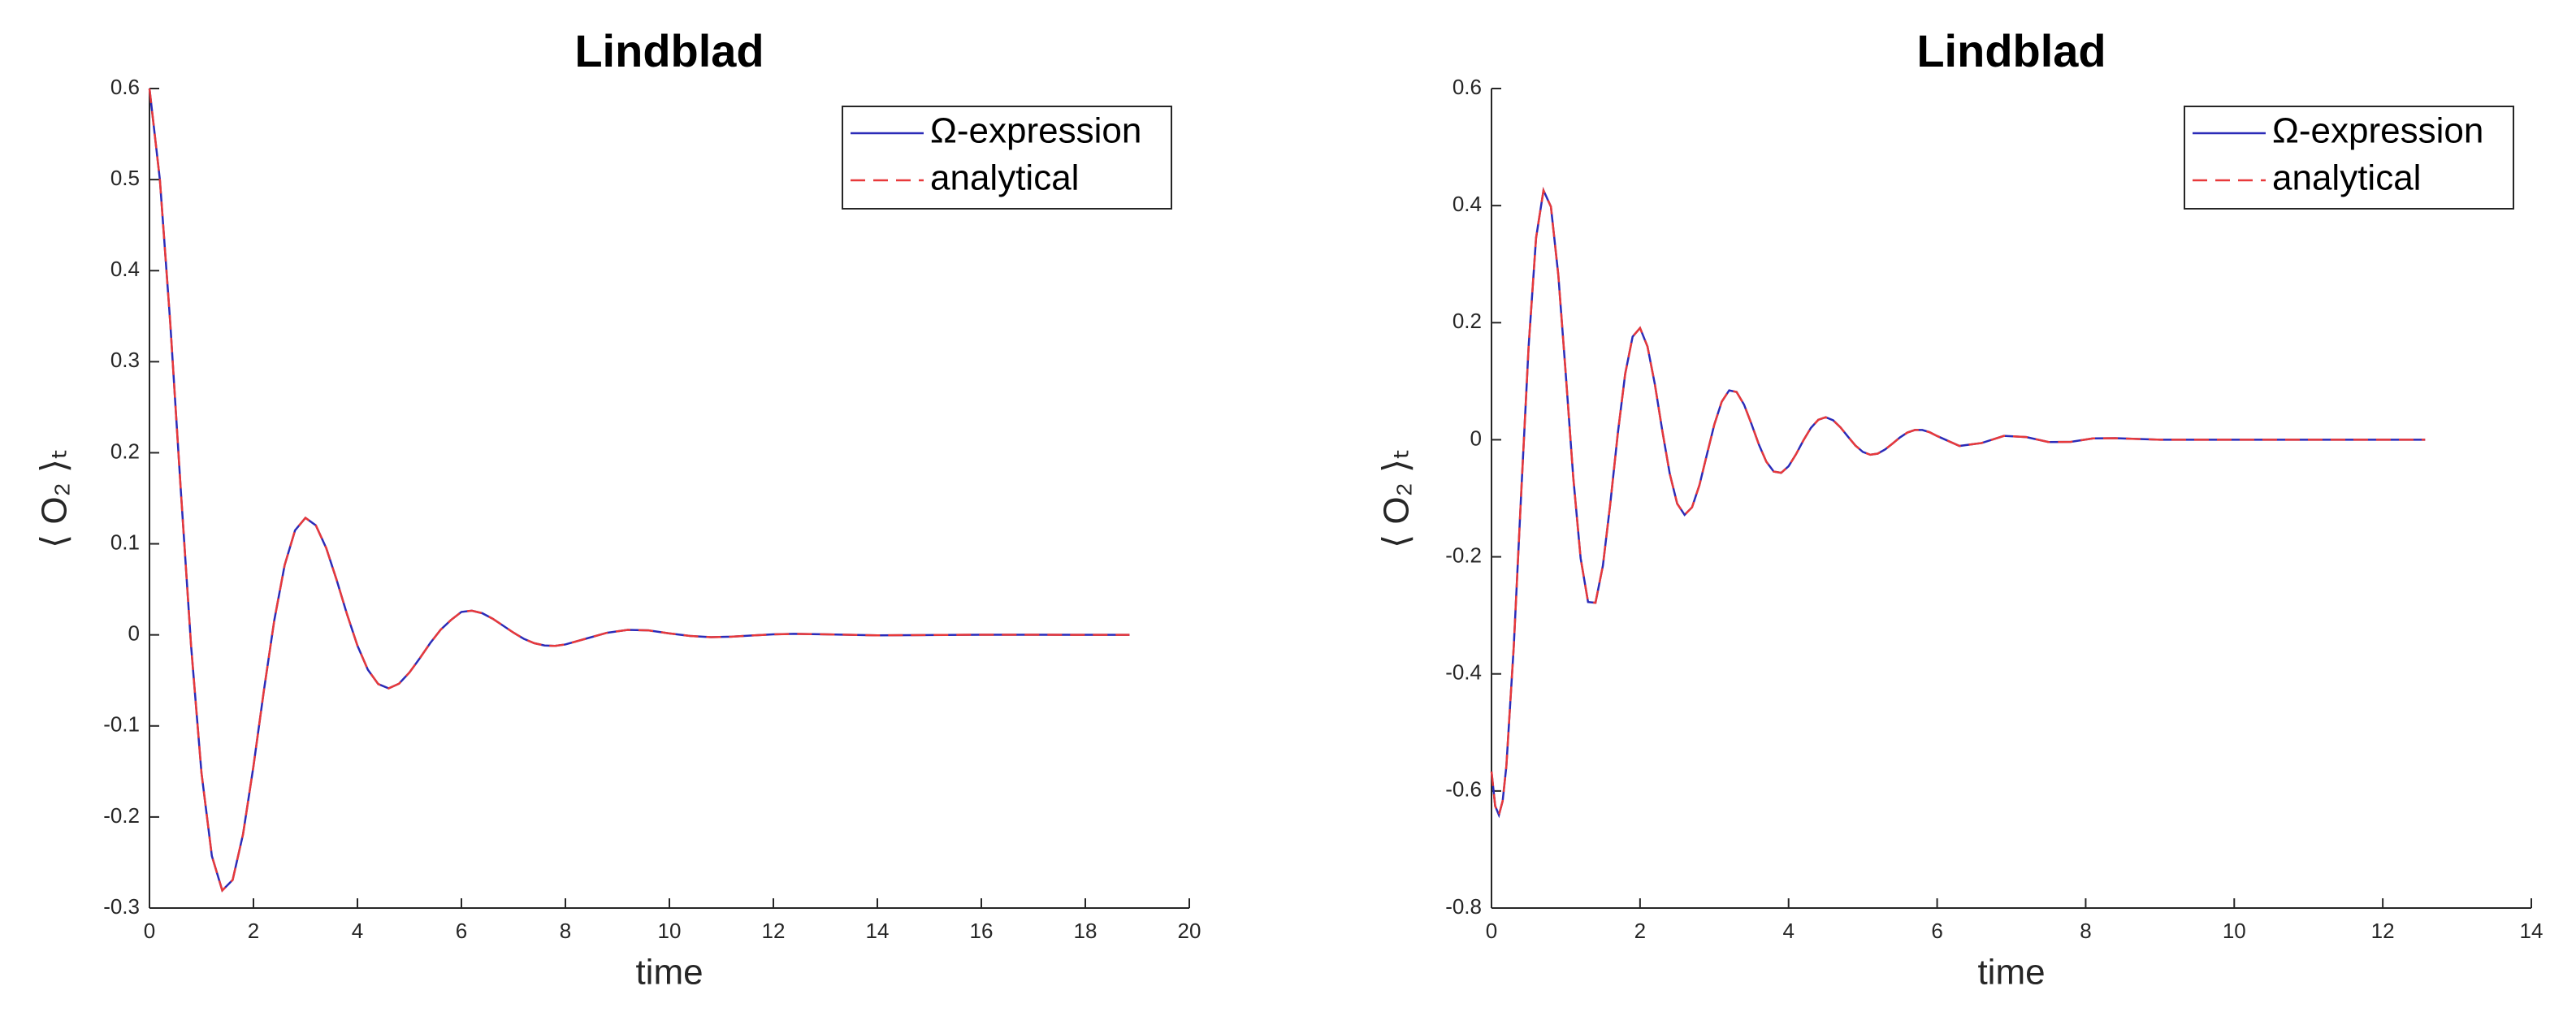  Describe the element at coordinates (125, 360) in the screenshot. I see `y-tick-label: 0.3` at that location.